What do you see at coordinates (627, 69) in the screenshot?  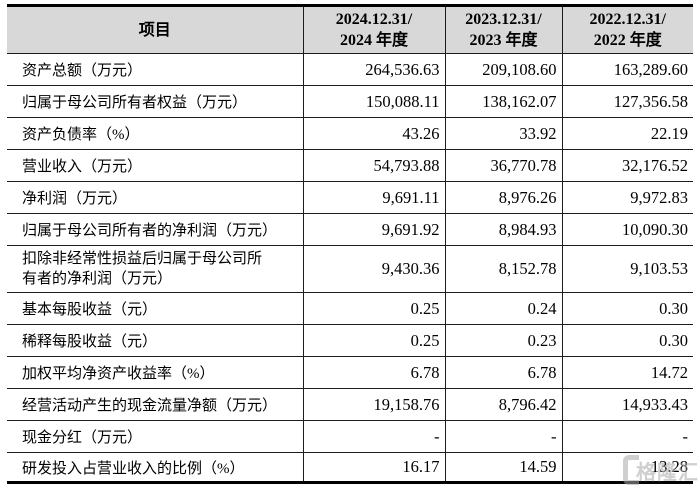 I see `cell-value-2022: 163,289.60` at bounding box center [627, 69].